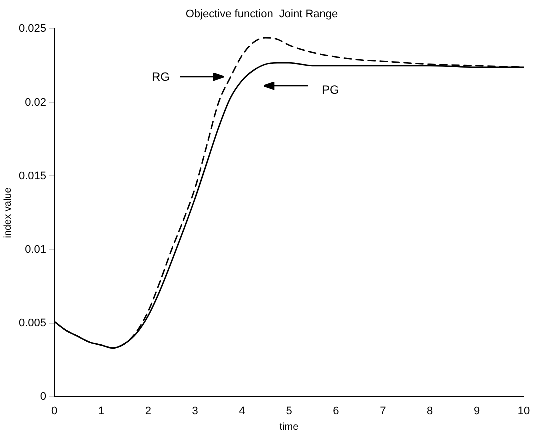 The image size is (536, 433). Describe the element at coordinates (290, 427) in the screenshot. I see `x-axis-title: time` at that location.